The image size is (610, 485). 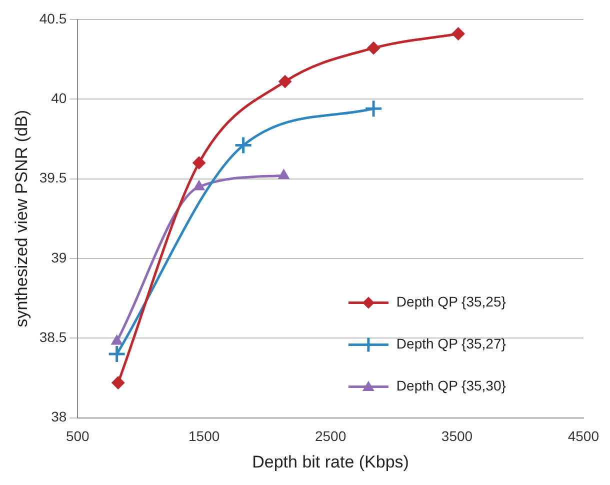 What do you see at coordinates (53, 336) in the screenshot?
I see `y-tick-label: 38.5` at bounding box center [53, 336].